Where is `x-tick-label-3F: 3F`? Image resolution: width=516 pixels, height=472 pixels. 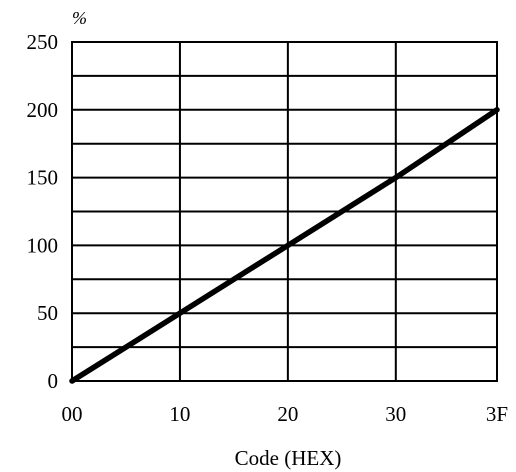
x-tick-label-3F: 3F is located at coordinates (497, 414).